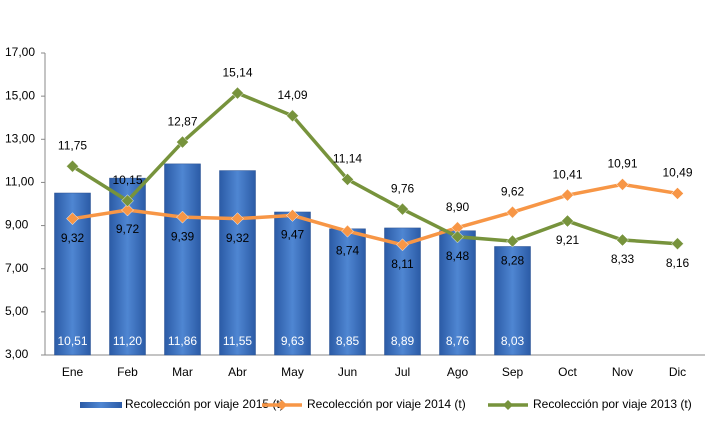 The height and width of the screenshot is (427, 713). I want to click on data-label: 8,16, so click(678, 263).